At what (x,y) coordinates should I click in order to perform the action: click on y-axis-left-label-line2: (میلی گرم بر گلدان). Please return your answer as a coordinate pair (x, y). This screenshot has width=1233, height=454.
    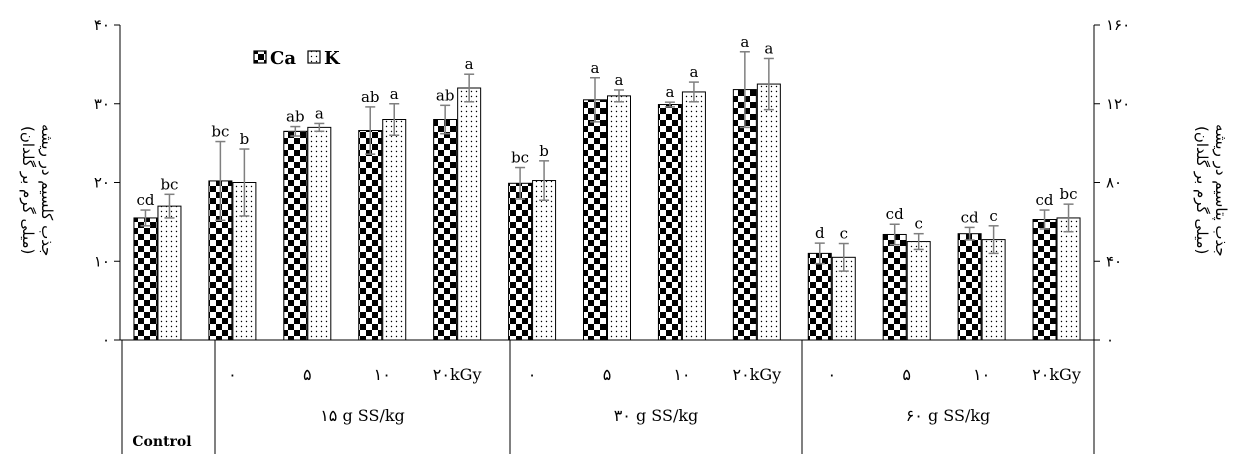
    Looking at the image, I should click on (28, 190).